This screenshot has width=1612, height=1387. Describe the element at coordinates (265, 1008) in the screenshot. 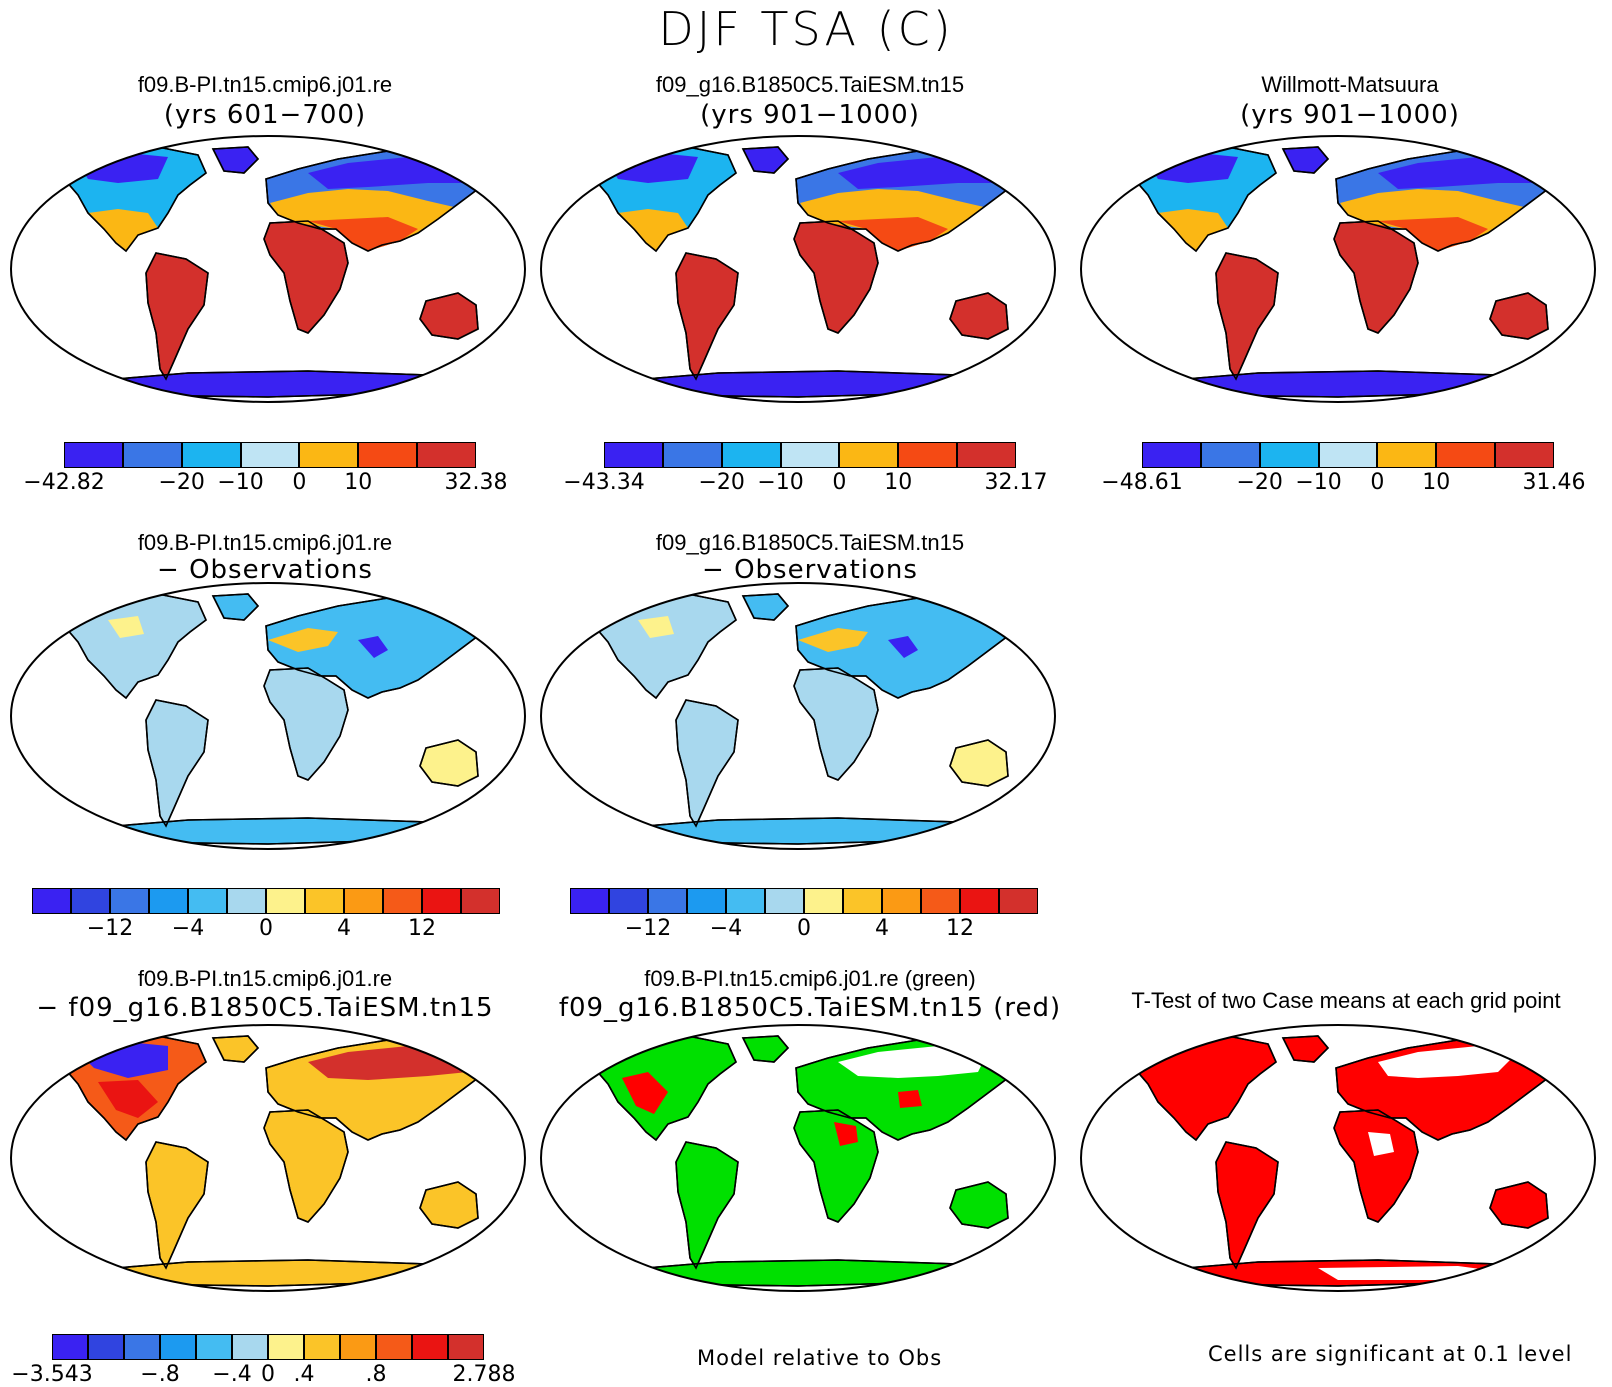

I see `panel-6-subtitle: − f09_g16.B1850C5.TaiESM.tn15` at that location.